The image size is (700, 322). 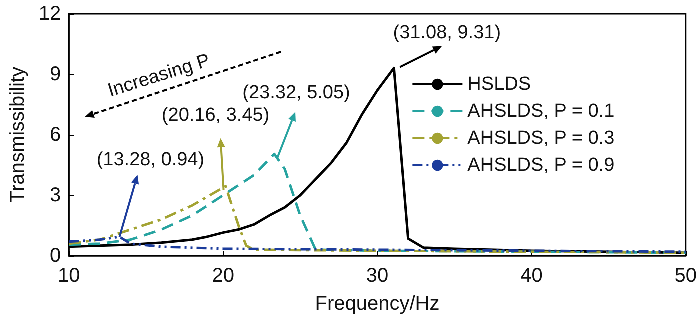 I want to click on y-tick-label: 3, so click(x=56, y=195).